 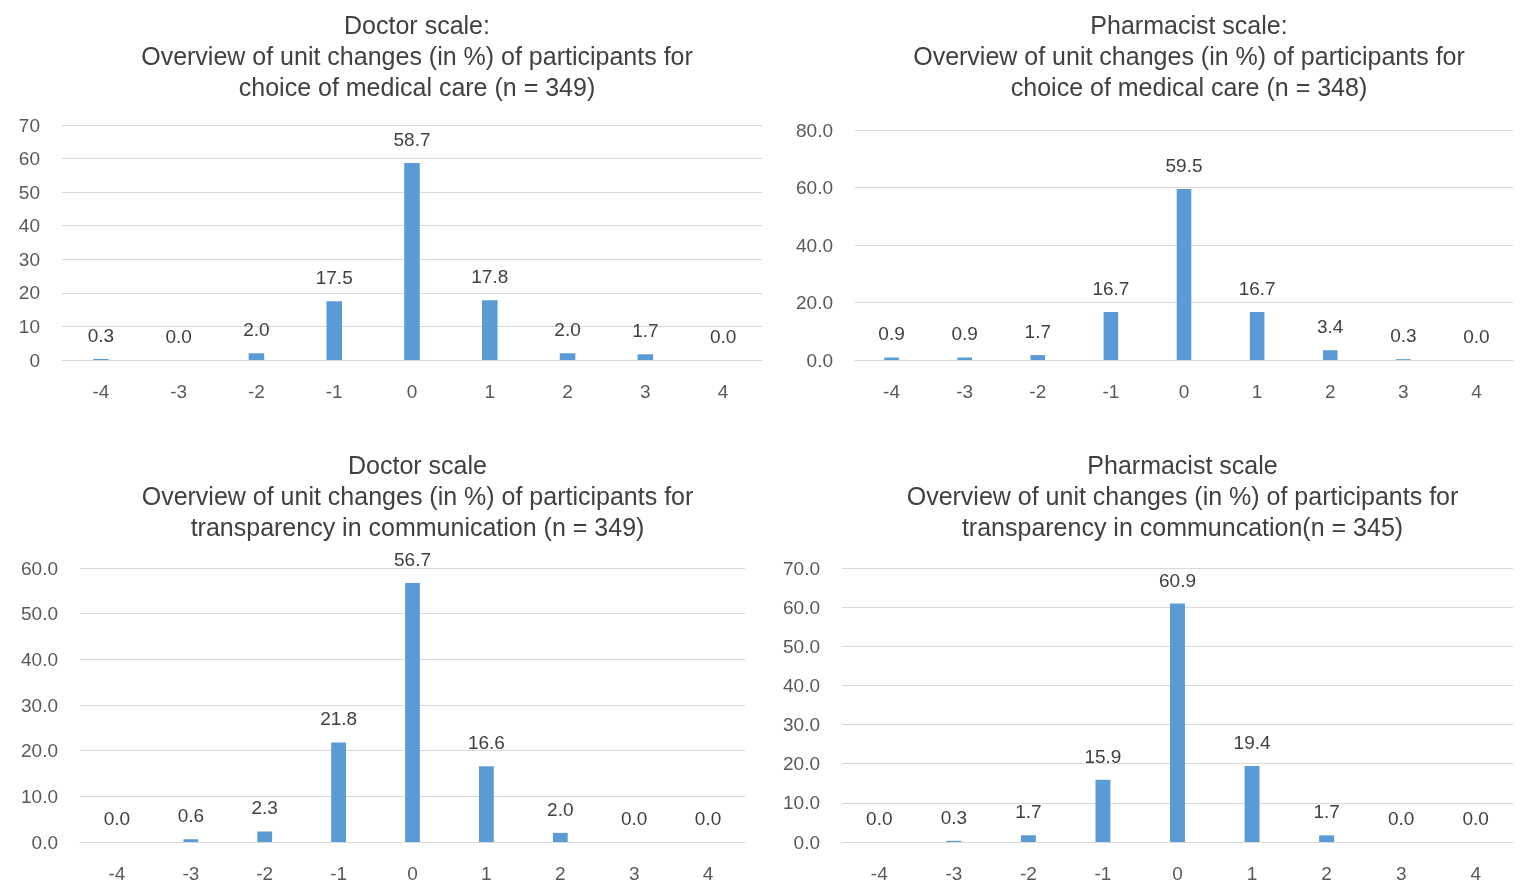 What do you see at coordinates (1103, 756) in the screenshot?
I see `data-label: 15.9` at bounding box center [1103, 756].